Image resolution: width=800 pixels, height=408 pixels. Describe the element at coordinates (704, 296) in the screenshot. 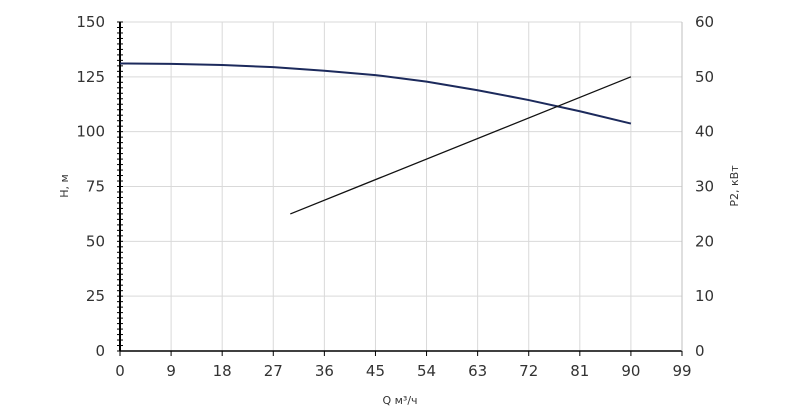

I see `y-right-tick-label: 10` at that location.